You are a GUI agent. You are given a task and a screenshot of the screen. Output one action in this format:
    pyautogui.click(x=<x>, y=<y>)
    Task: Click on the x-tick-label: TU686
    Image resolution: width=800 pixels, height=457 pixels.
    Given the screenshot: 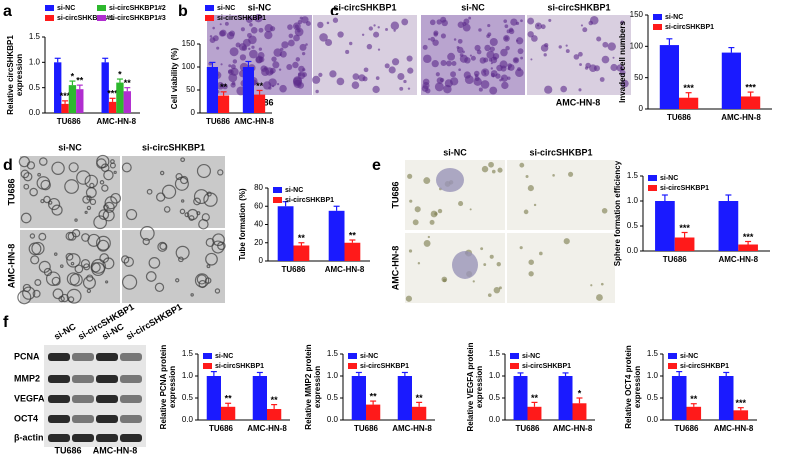 What is the action you would take?
    pyautogui.click(x=218, y=121)
    